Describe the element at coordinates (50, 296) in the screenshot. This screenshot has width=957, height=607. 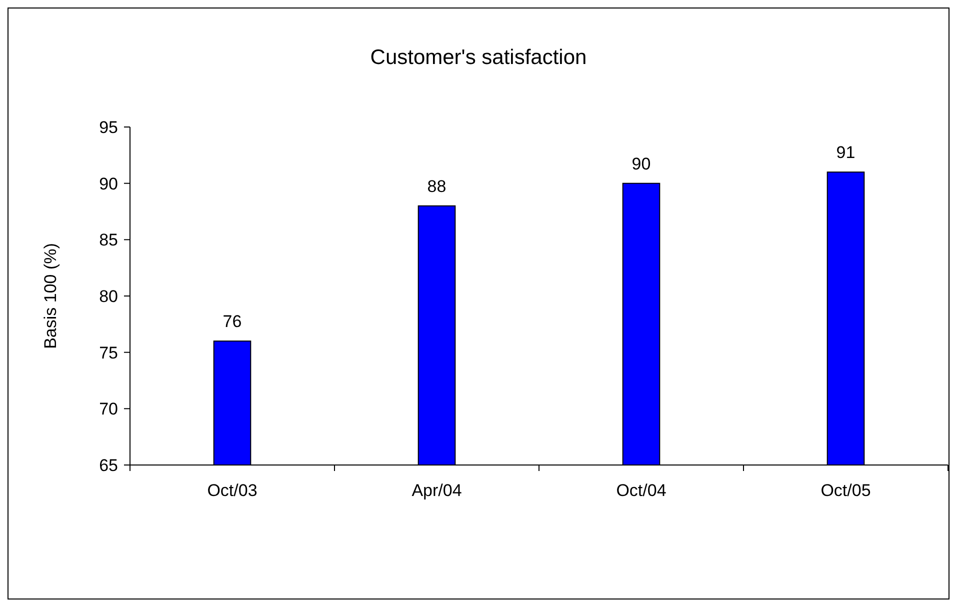
I see `y-axis-title: Basis 100 (%)` at that location.